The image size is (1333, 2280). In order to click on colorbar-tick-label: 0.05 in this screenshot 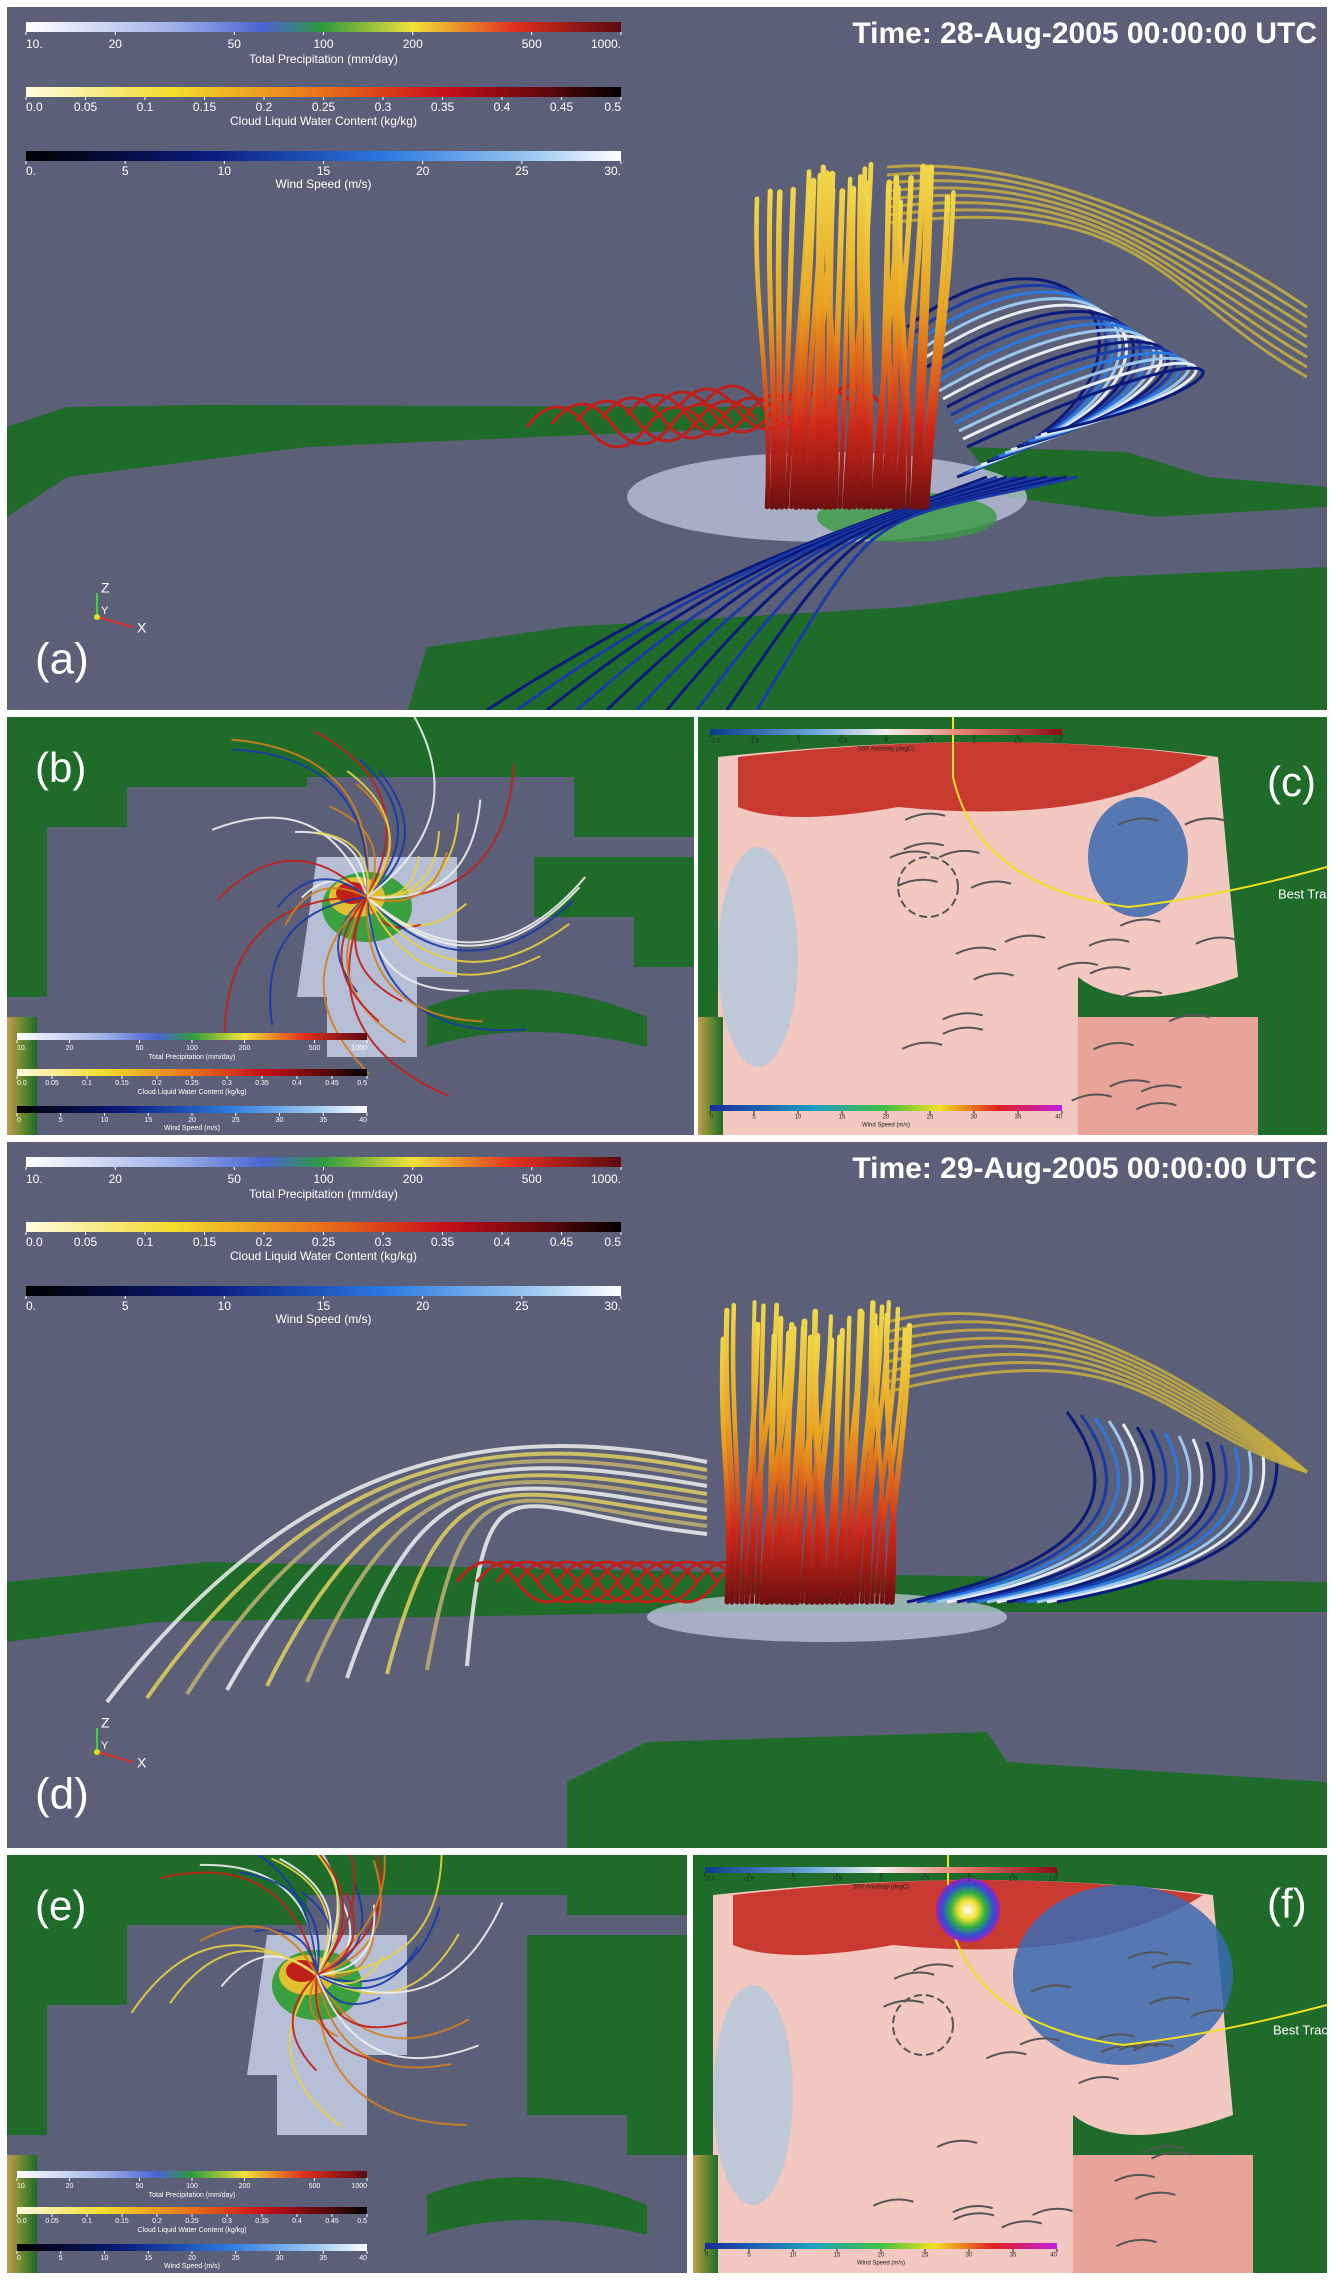, I will do `click(86, 1242)`.